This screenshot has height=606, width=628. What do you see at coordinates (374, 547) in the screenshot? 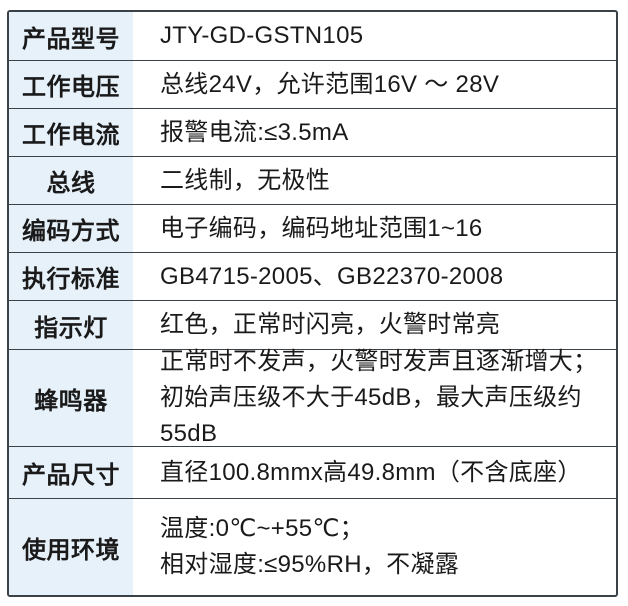
I see `spec-value: 温度:0℃~+55℃； 相对湿度:≤95%RH，不凝露` at bounding box center [374, 547].